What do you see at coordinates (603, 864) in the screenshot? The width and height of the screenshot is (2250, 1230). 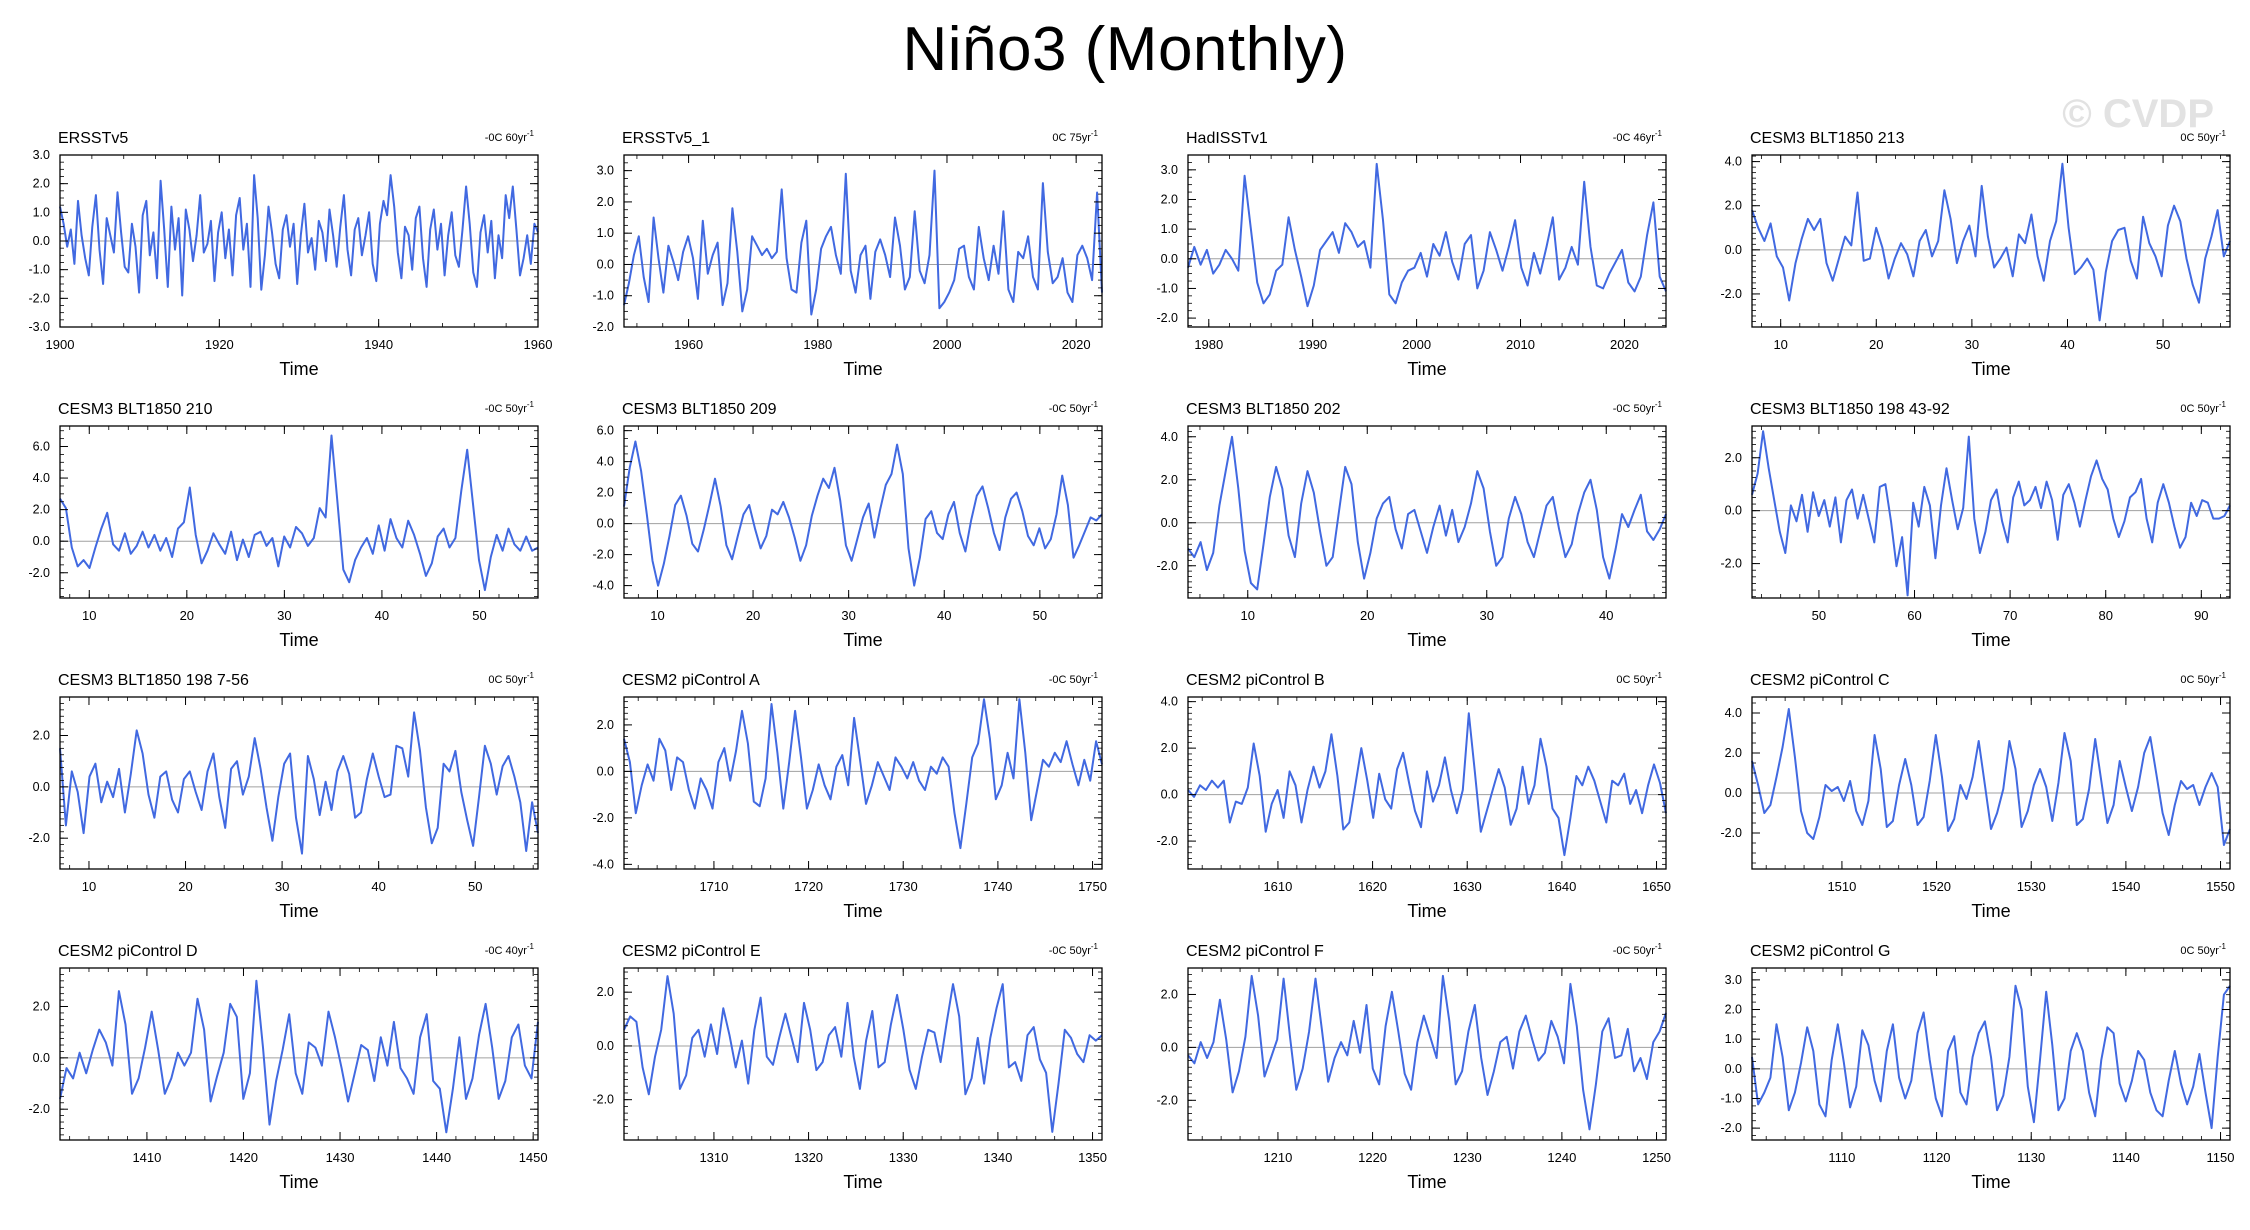 I see `y-tick-label: -4.0` at bounding box center [603, 864].